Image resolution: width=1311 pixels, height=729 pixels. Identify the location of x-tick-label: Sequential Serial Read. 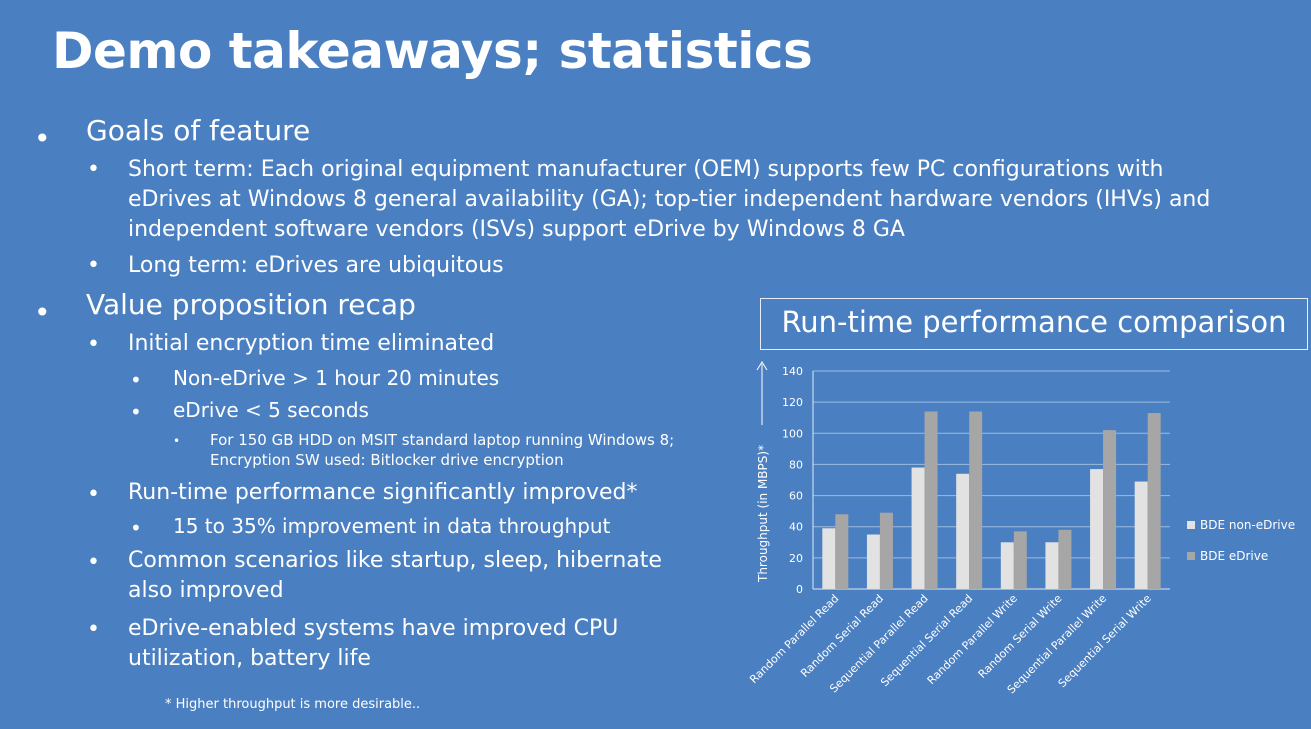
(926, 640).